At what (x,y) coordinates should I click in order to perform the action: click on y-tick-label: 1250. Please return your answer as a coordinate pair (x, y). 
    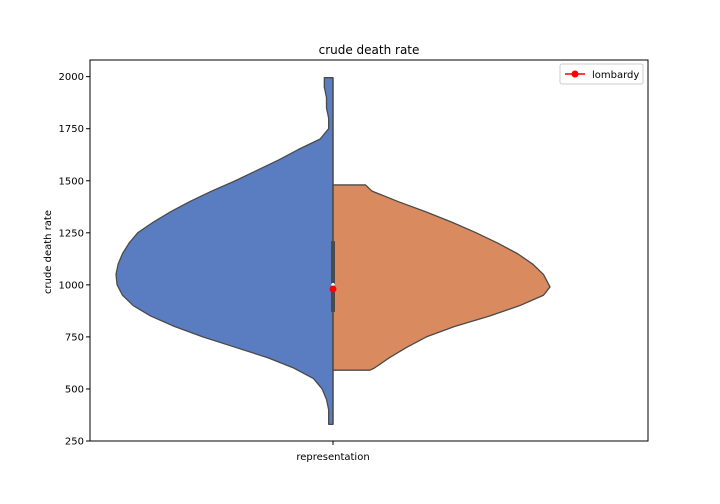
    Looking at the image, I should click on (71, 233).